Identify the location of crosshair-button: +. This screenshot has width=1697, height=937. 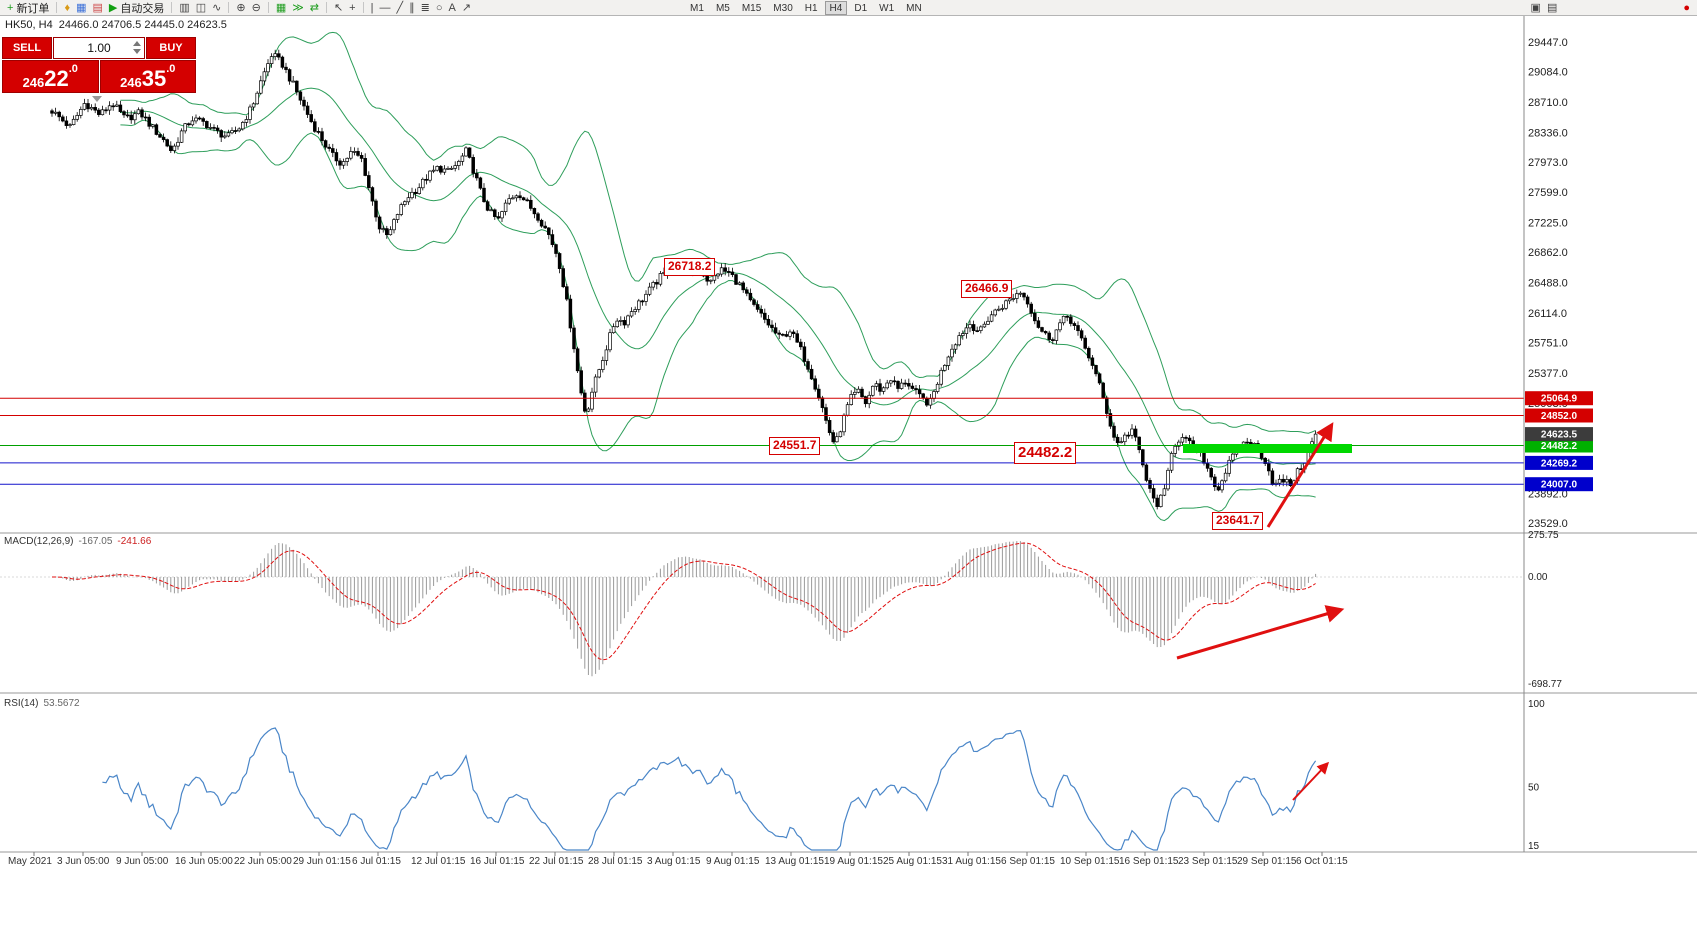
(352, 8).